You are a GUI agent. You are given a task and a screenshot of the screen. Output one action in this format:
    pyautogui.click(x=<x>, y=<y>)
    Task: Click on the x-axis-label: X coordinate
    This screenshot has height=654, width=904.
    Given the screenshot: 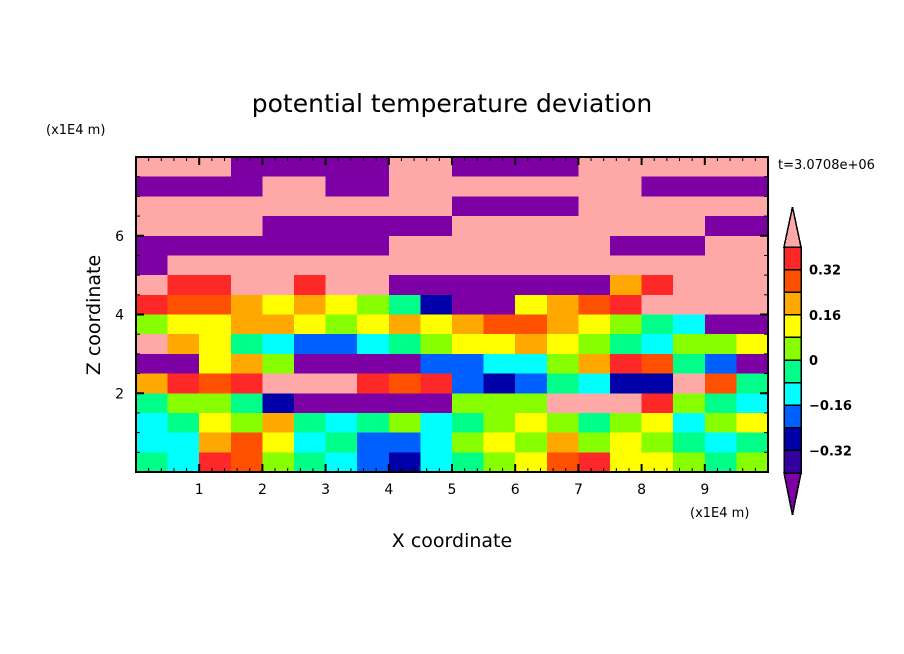 What is the action you would take?
    pyautogui.click(x=452, y=541)
    